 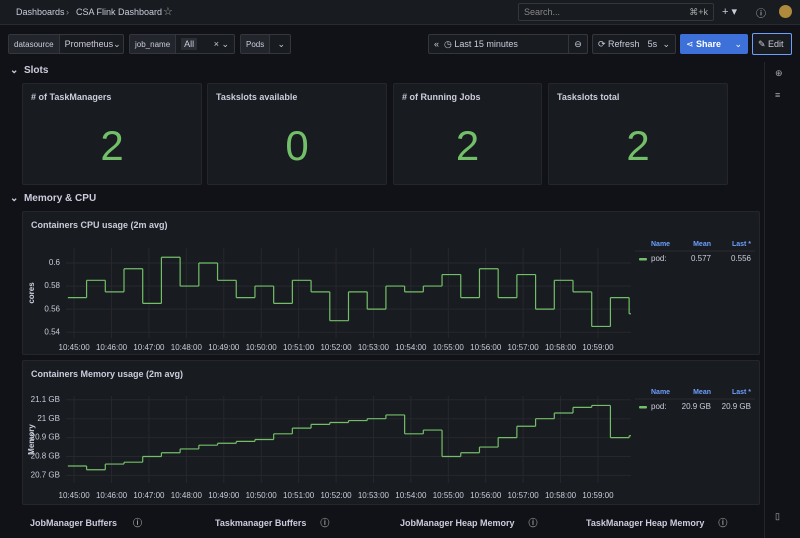 I want to click on star-icon: ☆, so click(x=168, y=12).